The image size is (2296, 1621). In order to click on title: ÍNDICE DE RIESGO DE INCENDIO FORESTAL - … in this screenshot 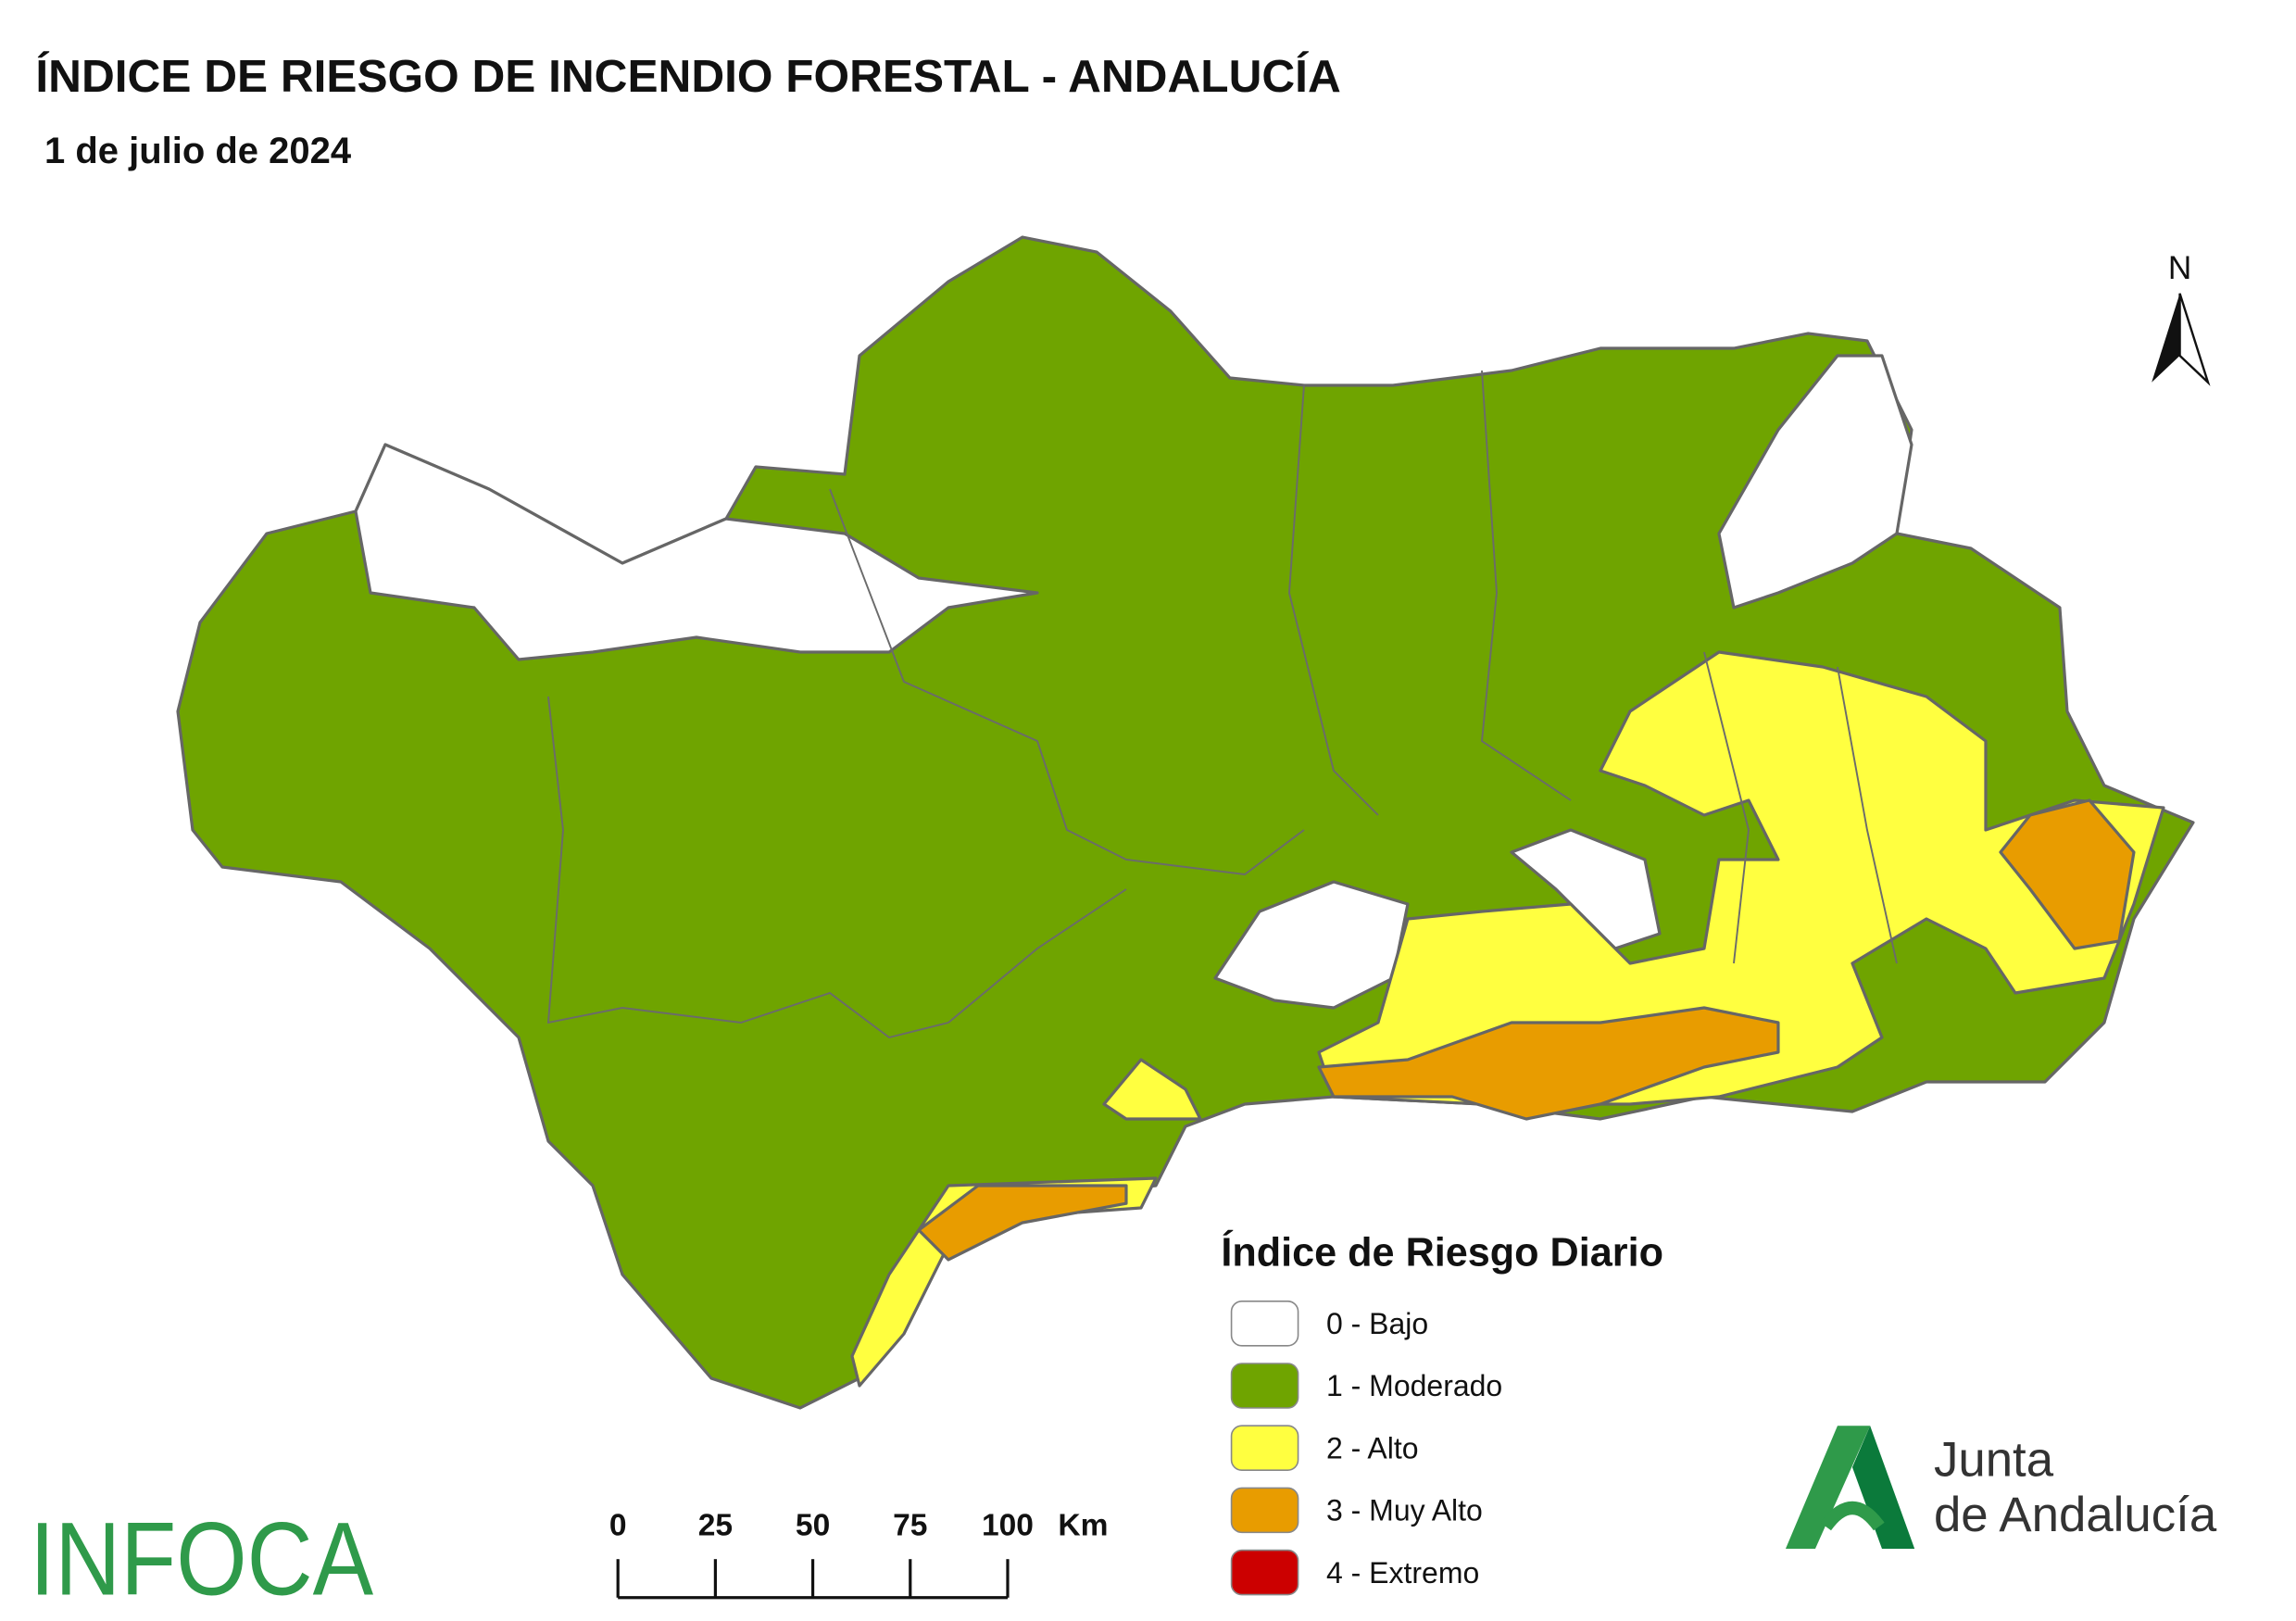, I will do `click(687, 76)`.